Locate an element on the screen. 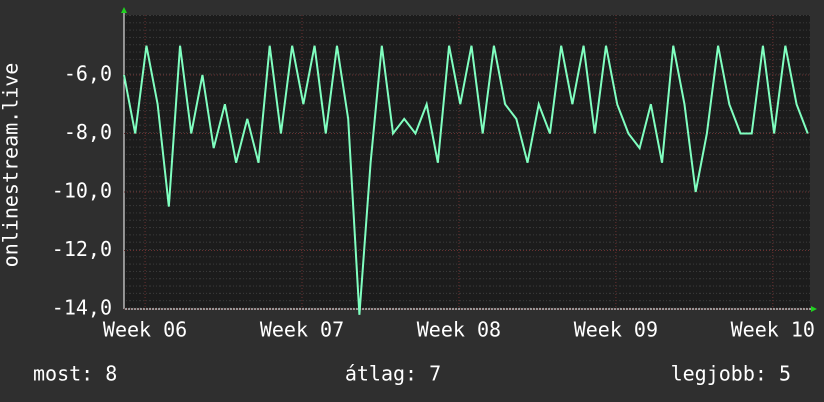  y-tick-label: -6,0 is located at coordinates (88, 73).